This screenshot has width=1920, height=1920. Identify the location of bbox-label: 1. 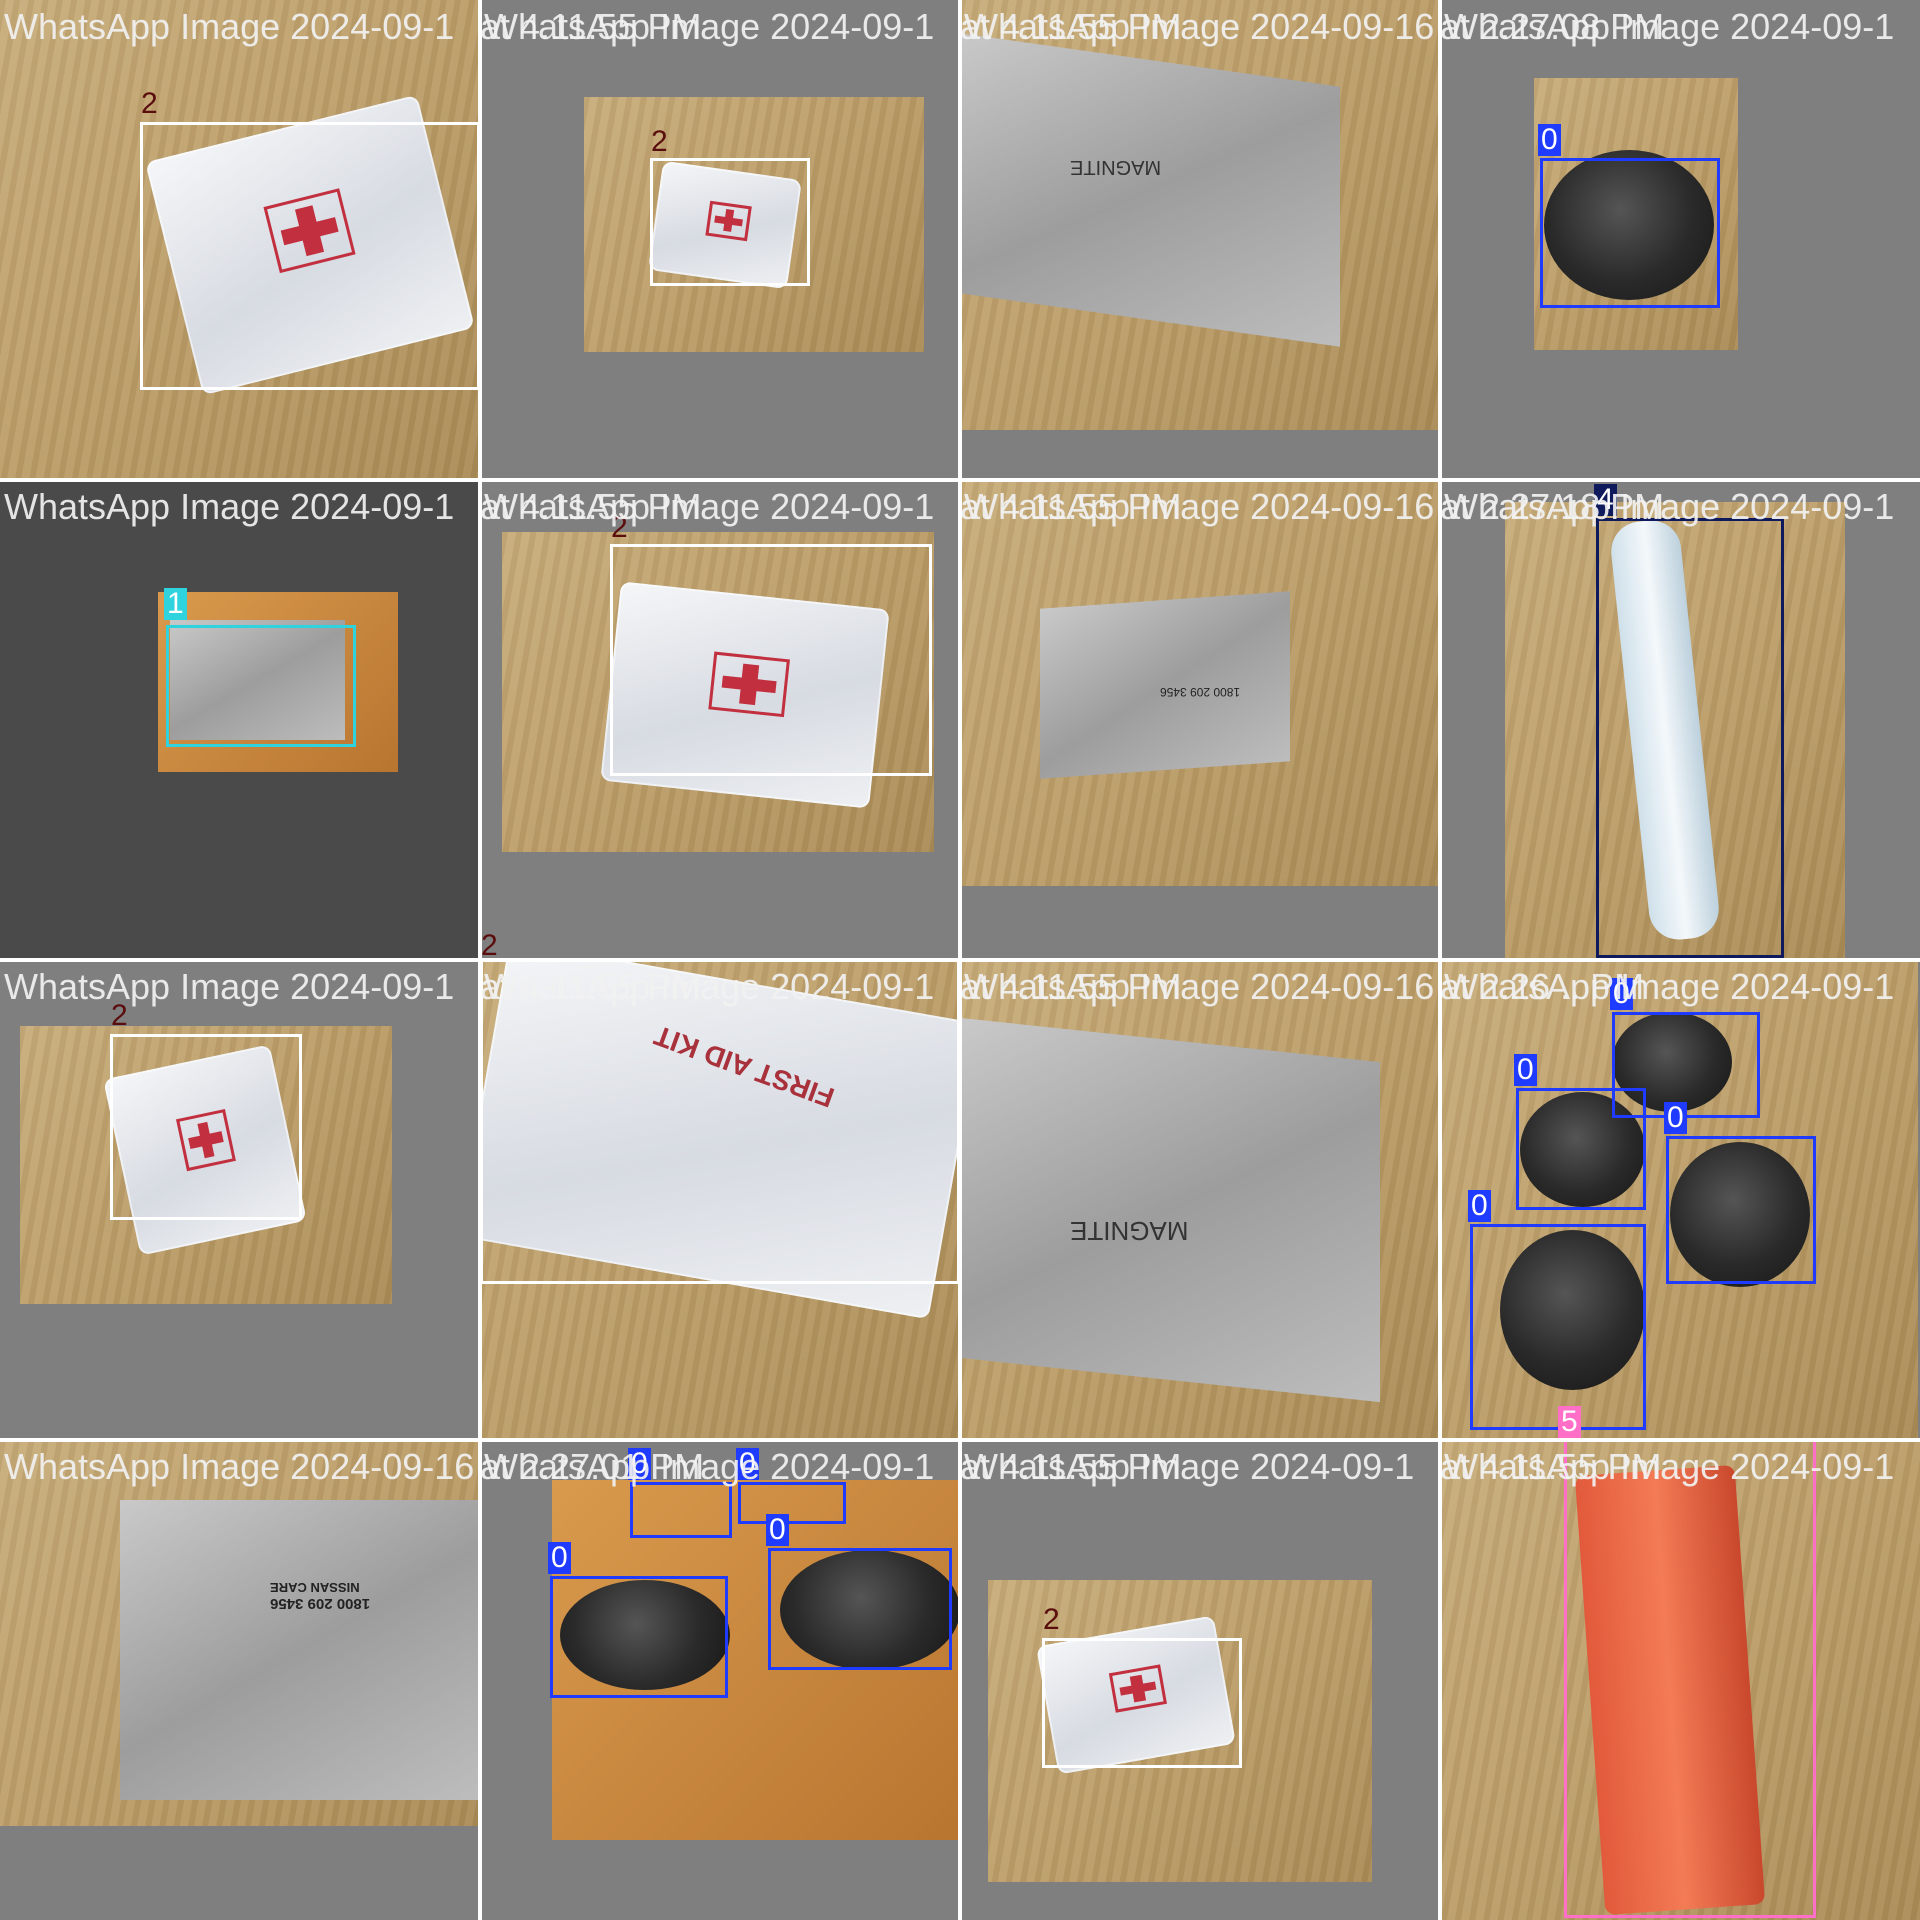
(175, 604).